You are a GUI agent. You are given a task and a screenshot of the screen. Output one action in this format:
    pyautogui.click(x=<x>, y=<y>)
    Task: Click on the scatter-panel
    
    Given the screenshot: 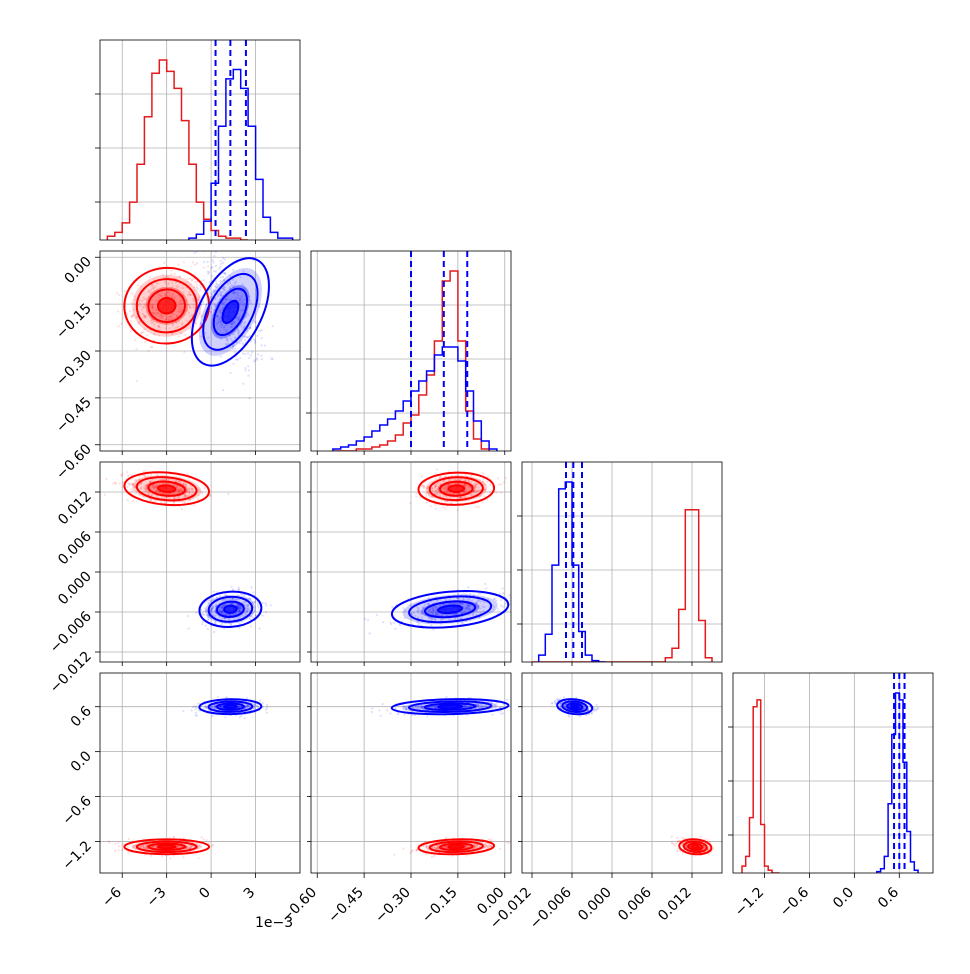 What is the action you would take?
    pyautogui.click(x=188, y=778)
    